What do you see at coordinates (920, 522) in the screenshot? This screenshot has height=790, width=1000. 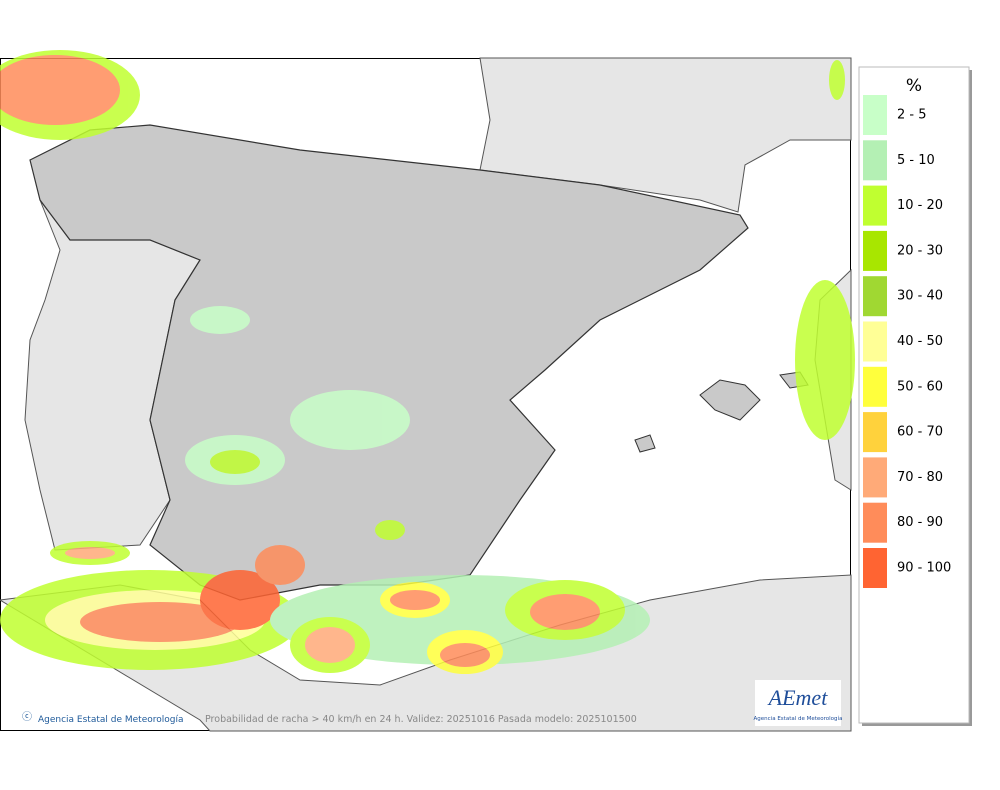 I see `legend-label: 80 - 90` at bounding box center [920, 522].